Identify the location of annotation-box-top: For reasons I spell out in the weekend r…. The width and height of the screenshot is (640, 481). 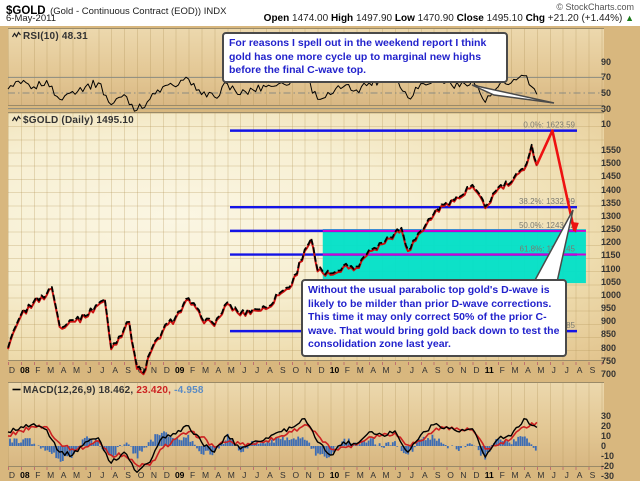
(365, 57).